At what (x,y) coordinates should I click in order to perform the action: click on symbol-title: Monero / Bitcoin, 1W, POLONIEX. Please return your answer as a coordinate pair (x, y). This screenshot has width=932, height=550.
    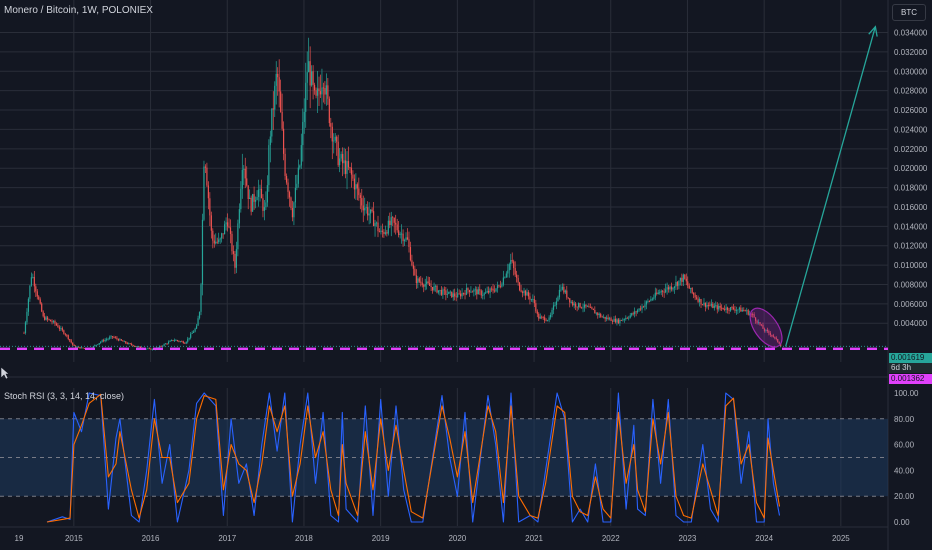
    Looking at the image, I should click on (78, 10).